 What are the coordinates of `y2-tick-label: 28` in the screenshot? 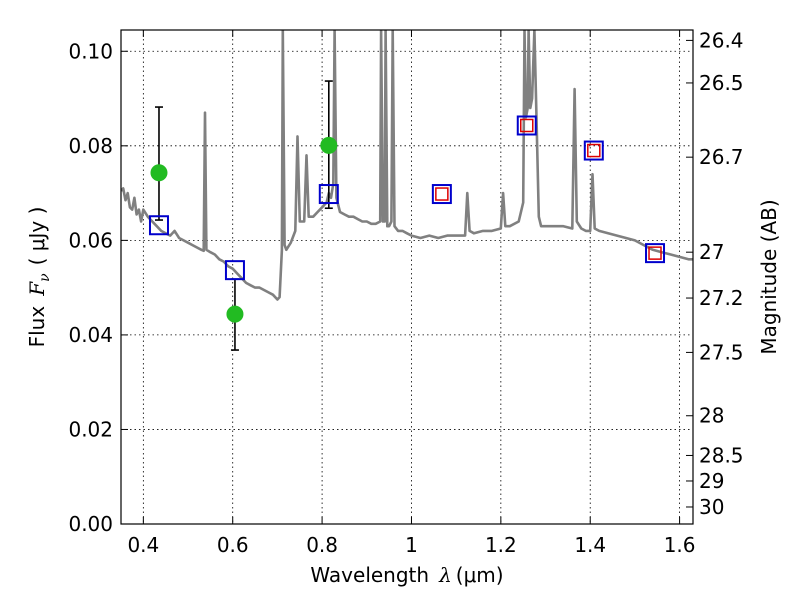 It's located at (711, 416).